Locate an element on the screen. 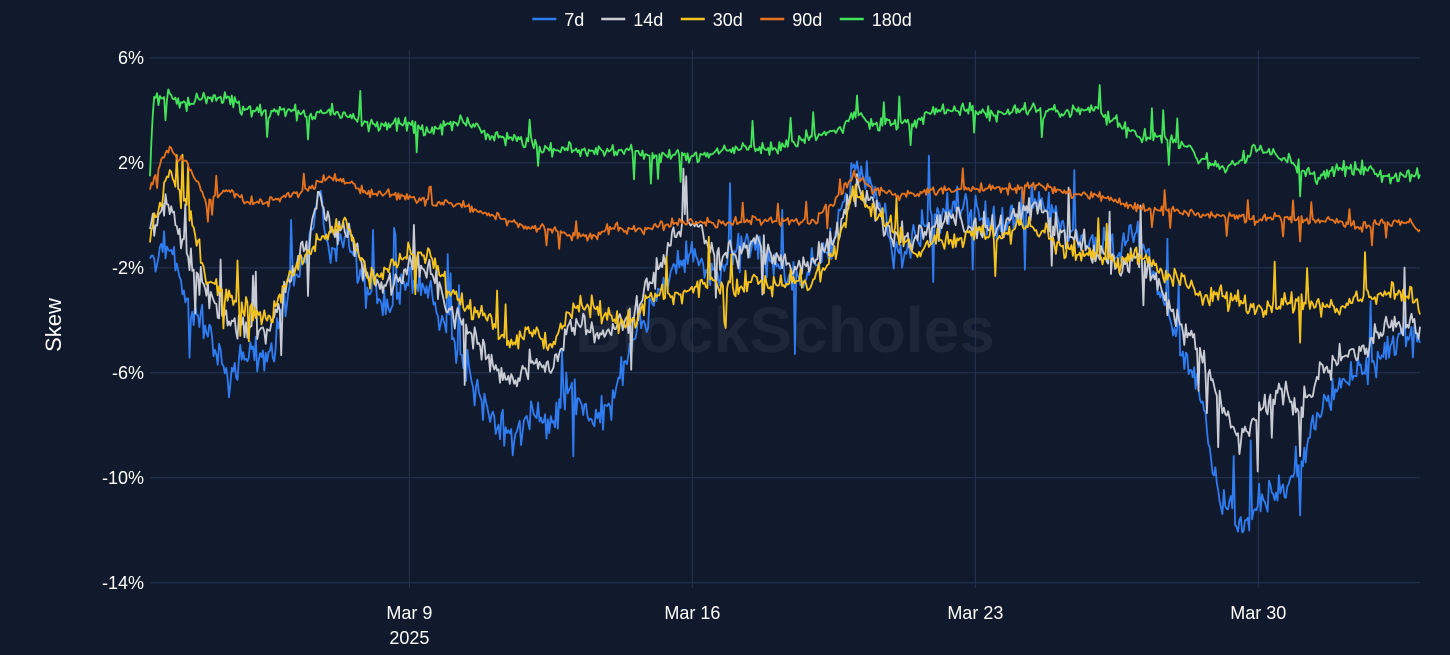 Image resolution: width=1450 pixels, height=655 pixels. legend: 7d 14d 30d 90d 180d is located at coordinates (722, 20).